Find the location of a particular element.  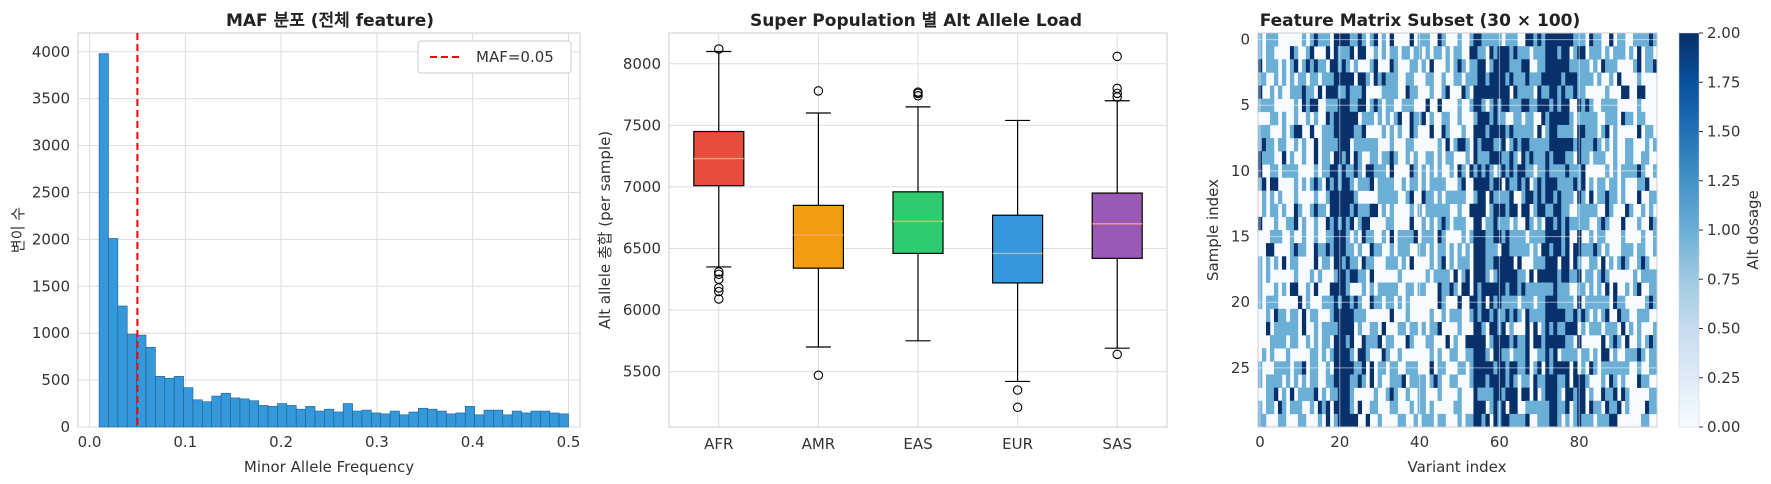

heatmap-y-tick-label: 0 is located at coordinates (1245, 40).